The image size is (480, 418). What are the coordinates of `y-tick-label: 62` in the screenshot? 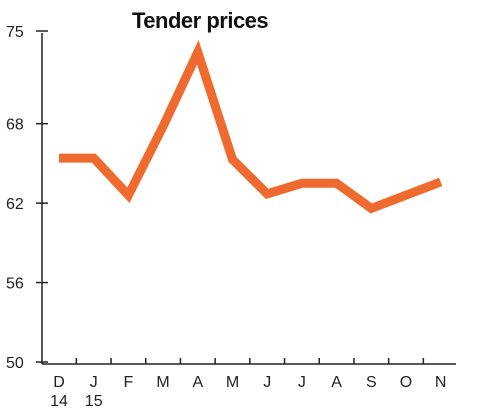 It's located at (15, 204).